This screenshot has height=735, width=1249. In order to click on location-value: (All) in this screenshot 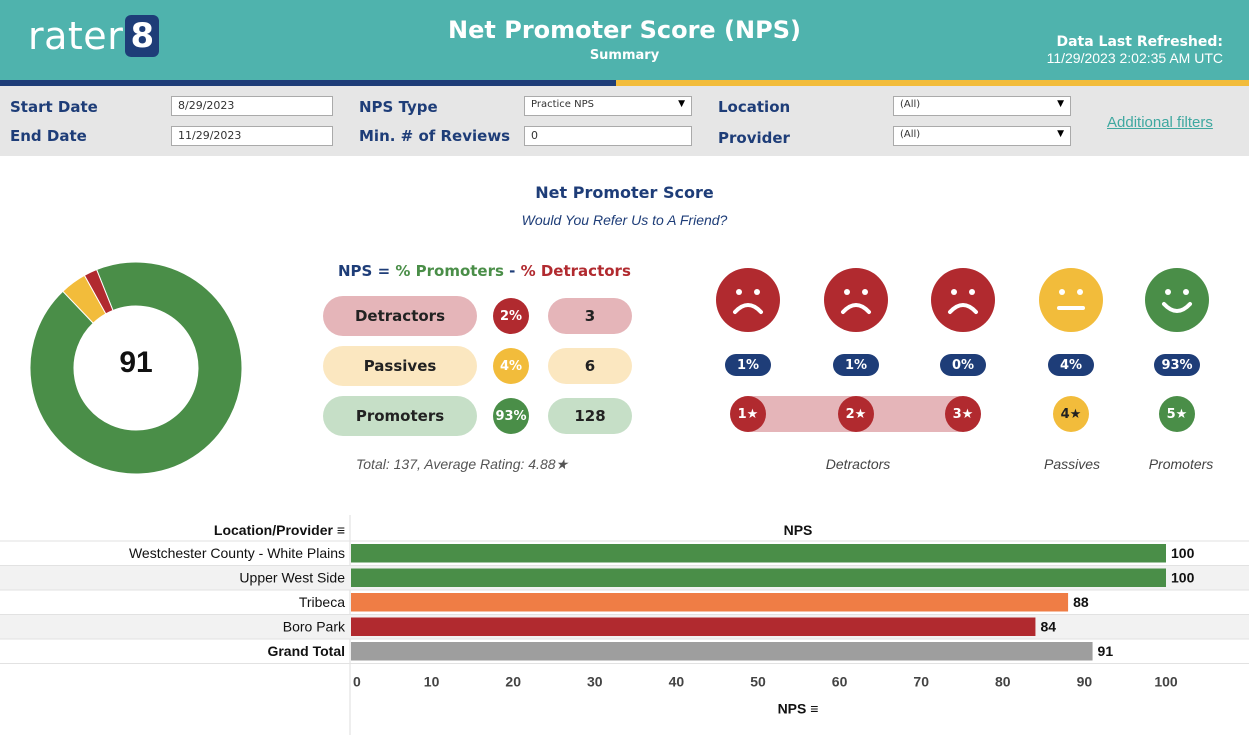, I will do `click(910, 104)`.